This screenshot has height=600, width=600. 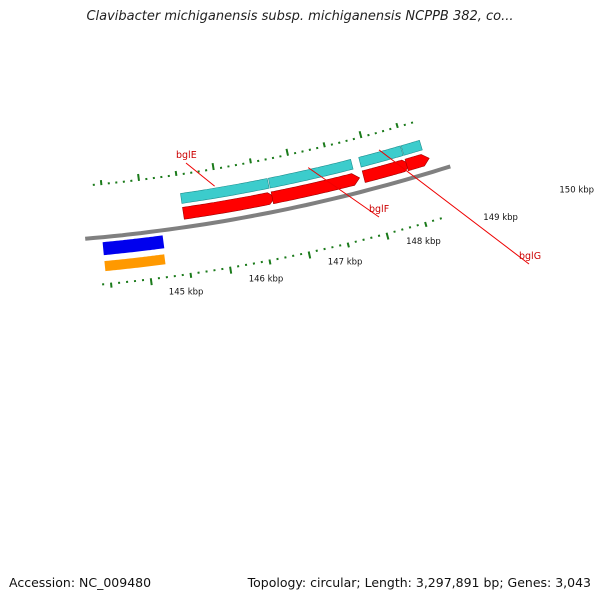 I want to click on gene-label-bglF: bglF, so click(x=379, y=209).